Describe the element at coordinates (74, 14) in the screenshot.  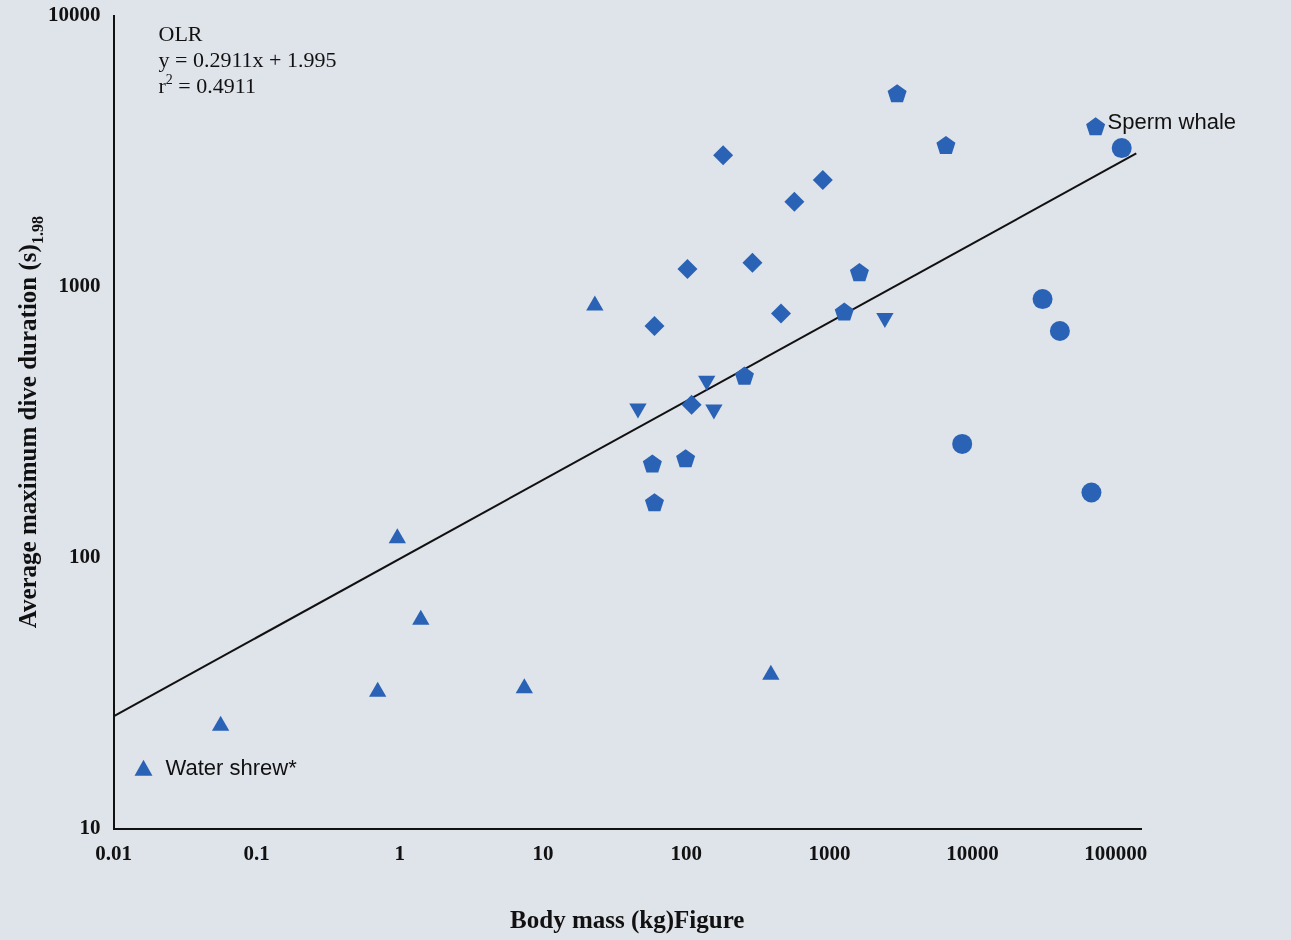
I see `y-tick-label: 10000` at that location.